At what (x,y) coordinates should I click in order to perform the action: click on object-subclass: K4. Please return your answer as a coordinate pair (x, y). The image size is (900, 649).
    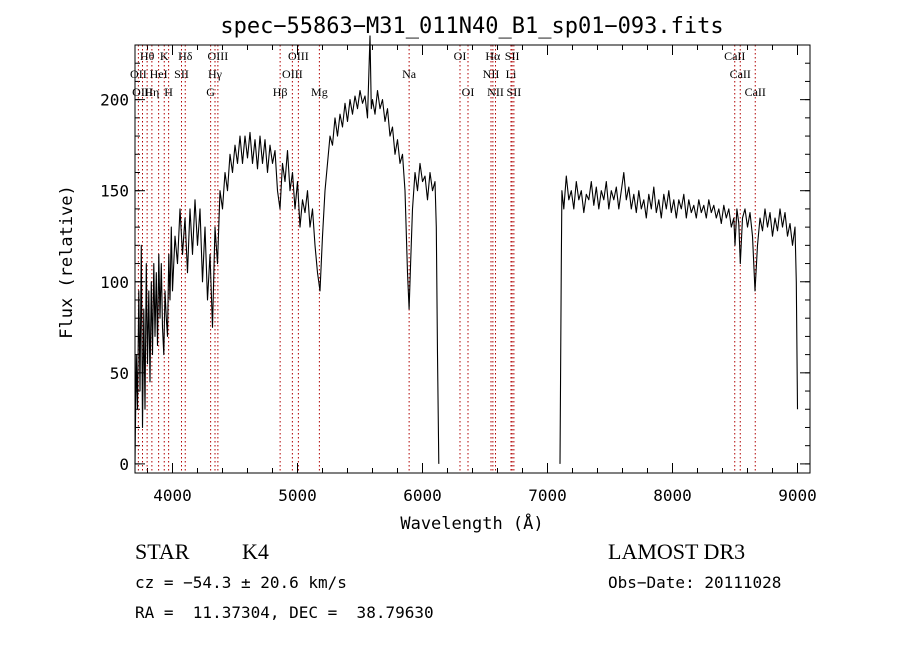
    Looking at the image, I should click on (255, 551).